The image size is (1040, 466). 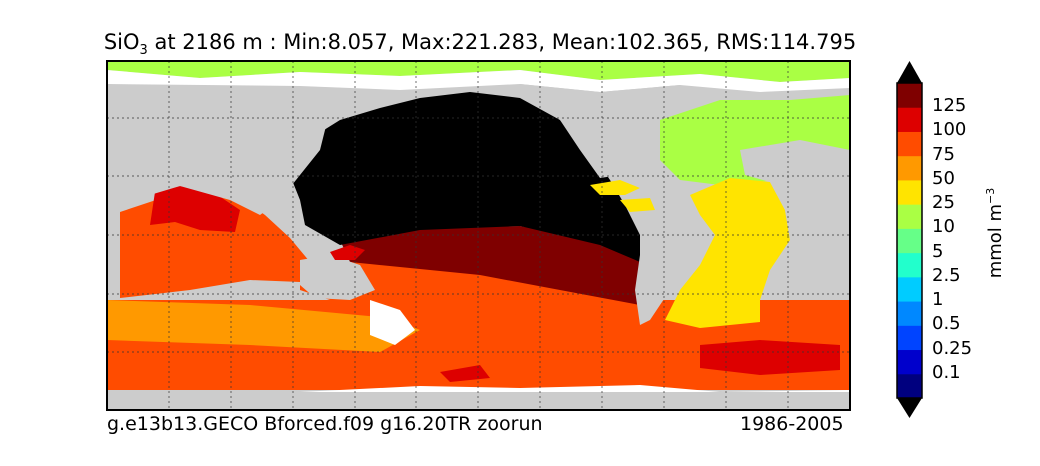 What do you see at coordinates (637, 205) in the screenshot?
I see `gulf-yellow` at bounding box center [637, 205].